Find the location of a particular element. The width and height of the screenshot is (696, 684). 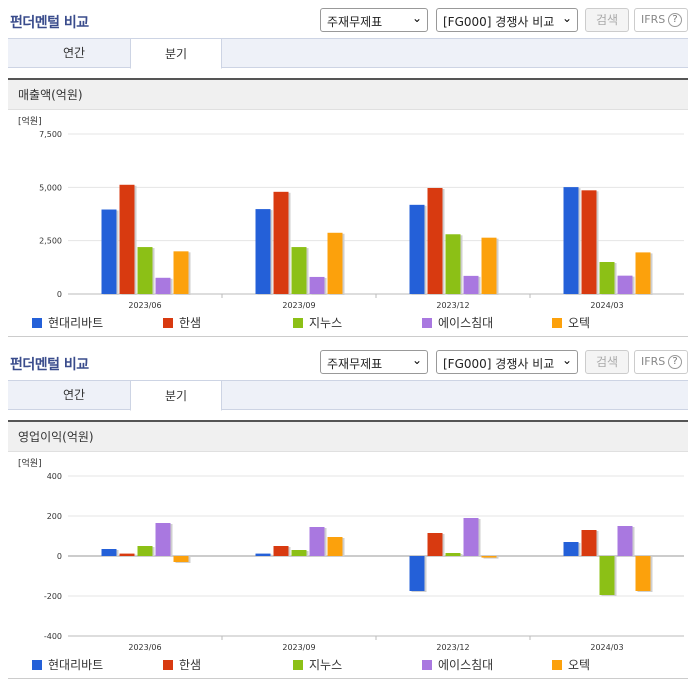

x-tick-label: 2023/09 is located at coordinates (298, 305).